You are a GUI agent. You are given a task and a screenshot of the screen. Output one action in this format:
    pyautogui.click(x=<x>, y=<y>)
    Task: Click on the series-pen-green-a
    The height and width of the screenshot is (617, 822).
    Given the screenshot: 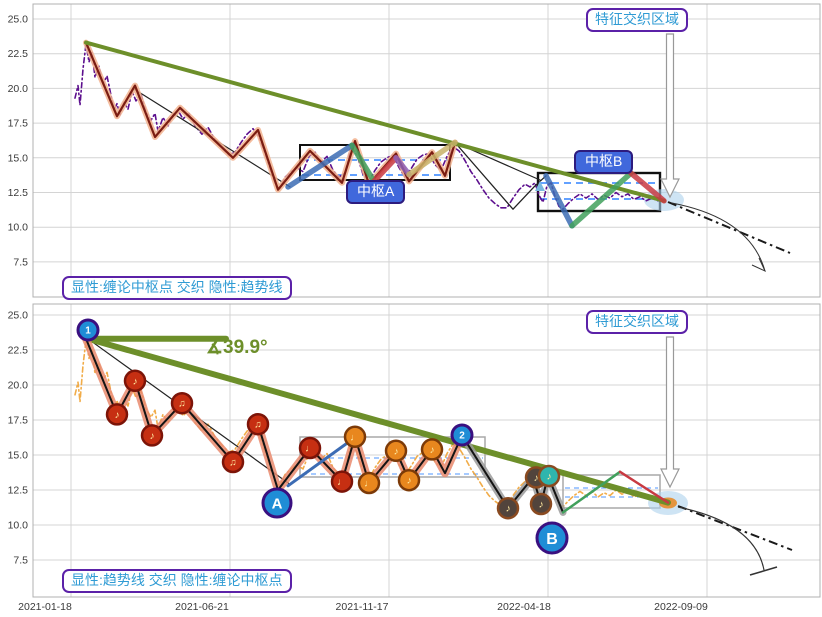 What is the action you would take?
    pyautogui.click(x=363, y=163)
    